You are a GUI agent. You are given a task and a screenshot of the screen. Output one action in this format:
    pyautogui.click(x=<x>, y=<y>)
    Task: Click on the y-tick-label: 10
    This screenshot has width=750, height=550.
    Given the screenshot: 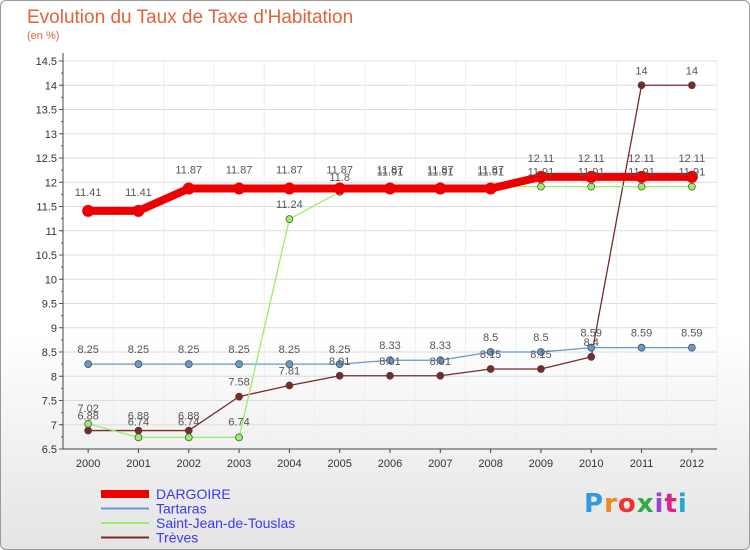 What is the action you would take?
    pyautogui.click(x=51, y=280)
    